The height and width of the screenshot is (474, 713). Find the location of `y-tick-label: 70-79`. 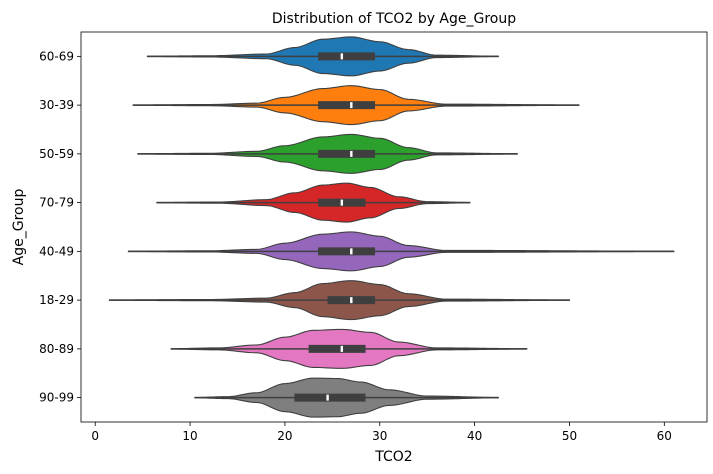

y-tick-label: 70-79 is located at coordinates (56, 203).